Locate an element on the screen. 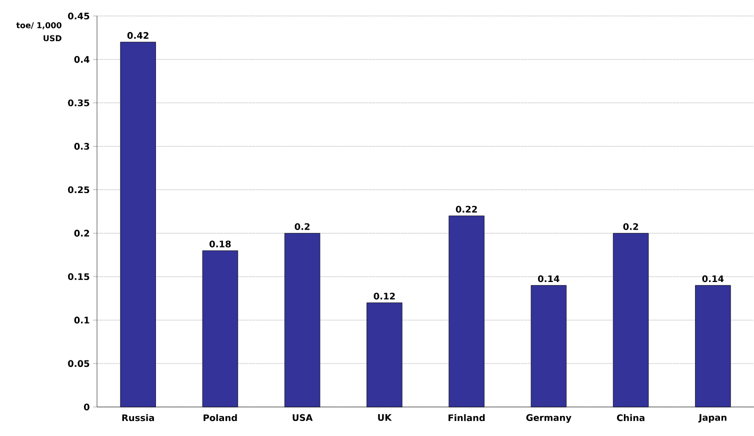 Image resolution: width=754 pixels, height=436 pixels. data-label: 0.22 is located at coordinates (466, 209).